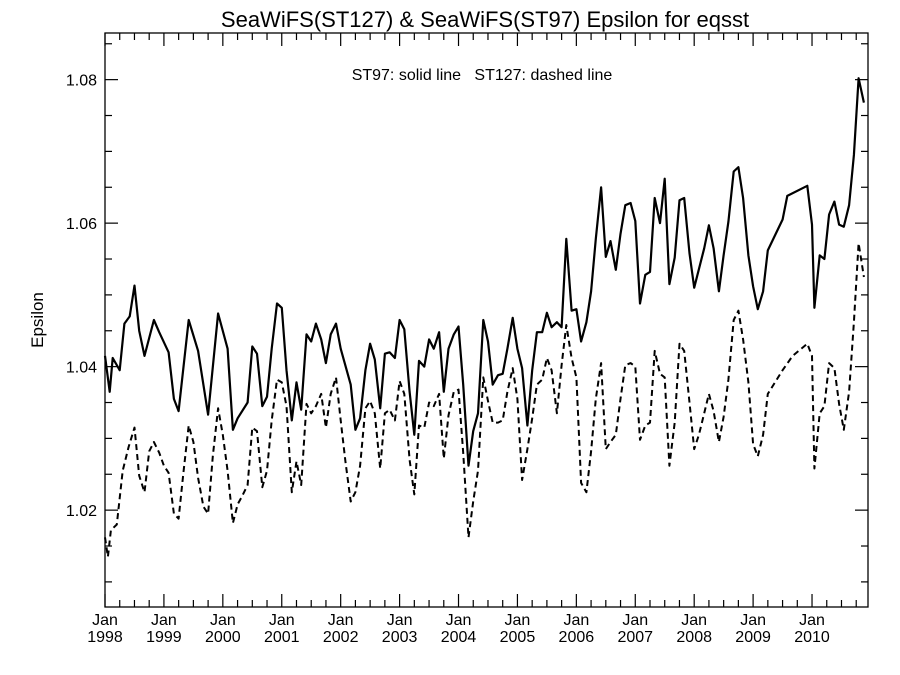 Image resolution: width=900 pixels, height=675 pixels. Describe the element at coordinates (812, 637) in the screenshot. I see `x-tick-year-label: 2010` at that location.